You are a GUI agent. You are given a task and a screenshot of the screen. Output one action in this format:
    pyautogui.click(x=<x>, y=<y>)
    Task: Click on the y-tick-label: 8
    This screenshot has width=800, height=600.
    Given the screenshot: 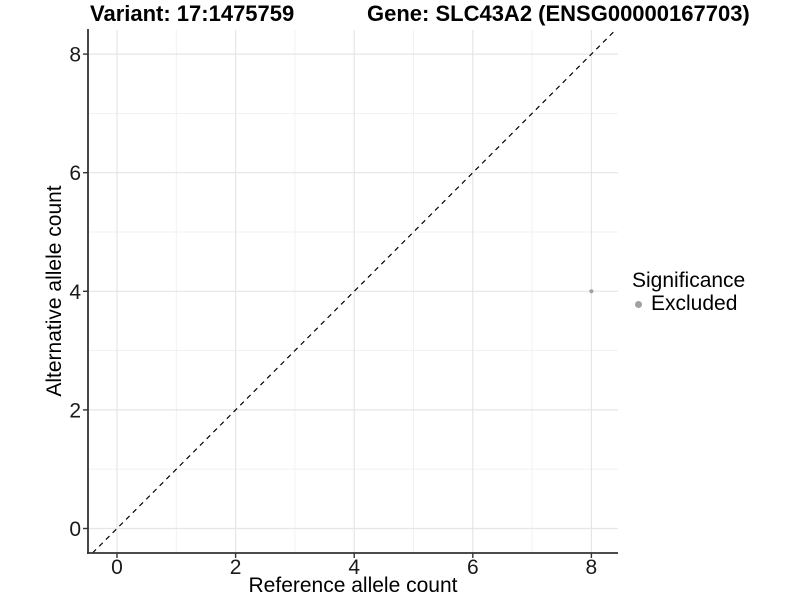 What is the action you would take?
    pyautogui.click(x=75, y=55)
    